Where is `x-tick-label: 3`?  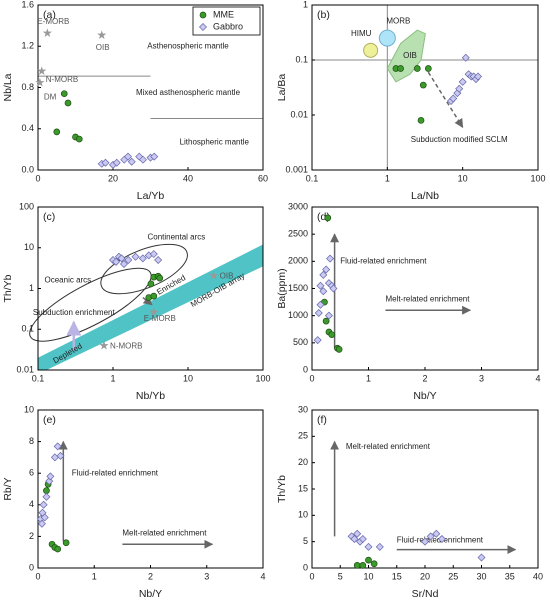 x-tick-label: 3 is located at coordinates (206, 576).